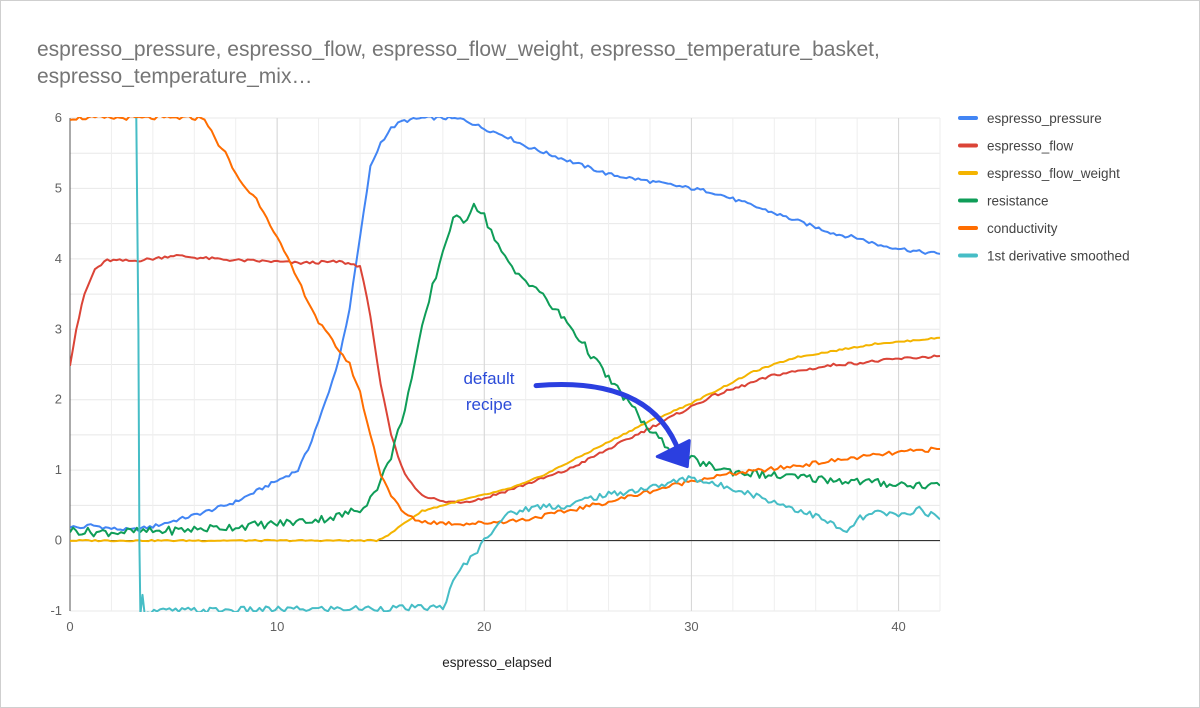  What do you see at coordinates (1044, 118) in the screenshot?
I see `legend-label: espresso_pressure` at bounding box center [1044, 118].